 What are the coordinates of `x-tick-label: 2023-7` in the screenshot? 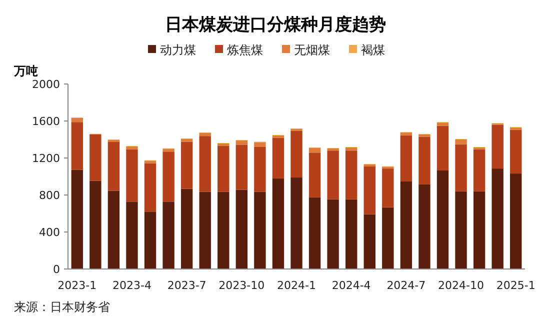 It's located at (186, 285).